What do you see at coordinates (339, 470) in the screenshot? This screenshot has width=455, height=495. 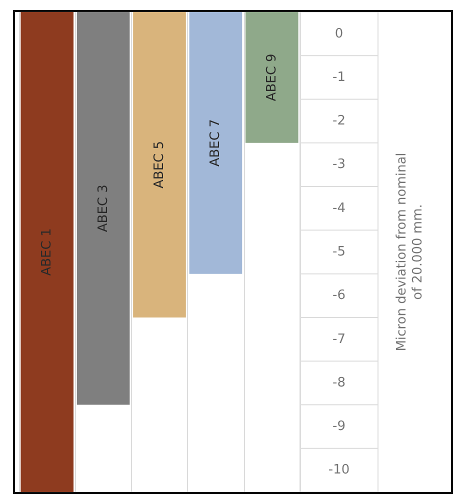 I see `y-tick-label: -10` at bounding box center [339, 470].